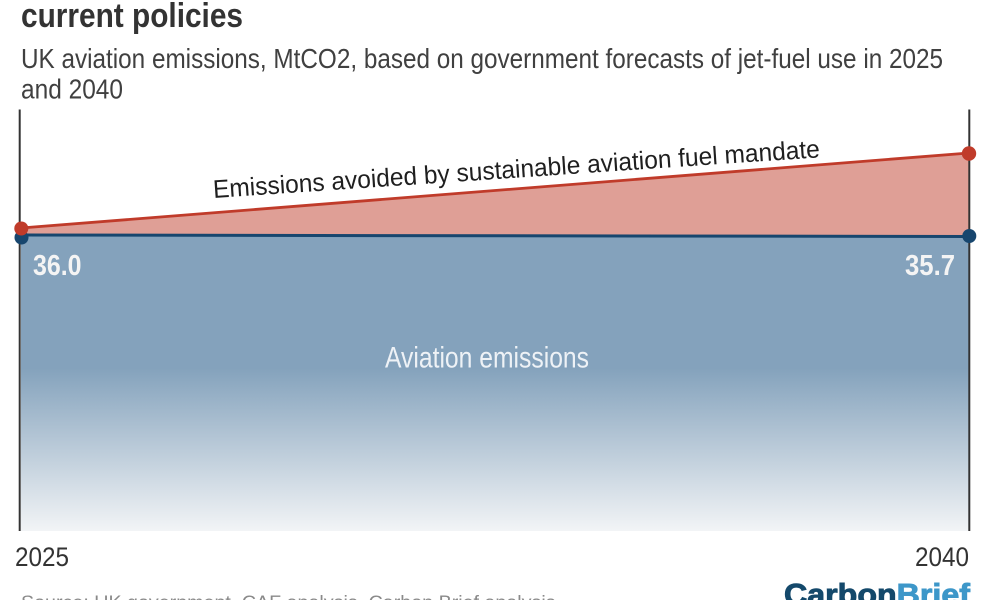 The image size is (1000, 600). Describe the element at coordinates (487, 358) in the screenshot. I see `svg-text: Aviation emissions` at that location.